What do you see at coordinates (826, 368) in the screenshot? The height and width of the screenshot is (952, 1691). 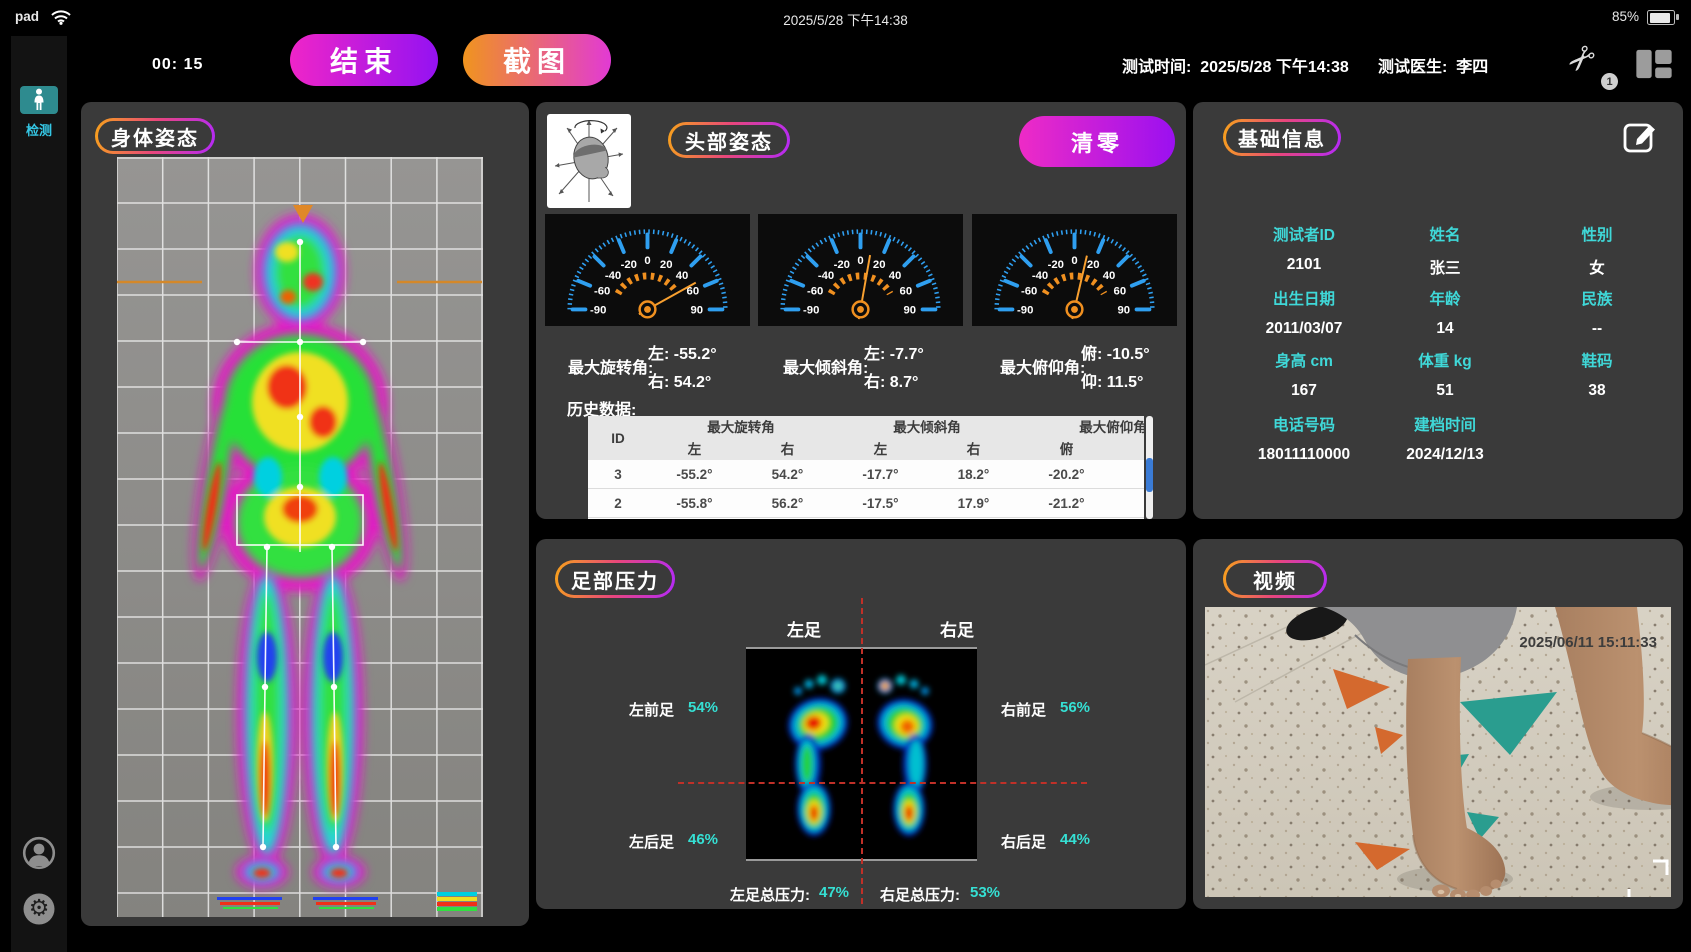 I see `max-tilt-label: 最大倾斜角:` at bounding box center [826, 368].